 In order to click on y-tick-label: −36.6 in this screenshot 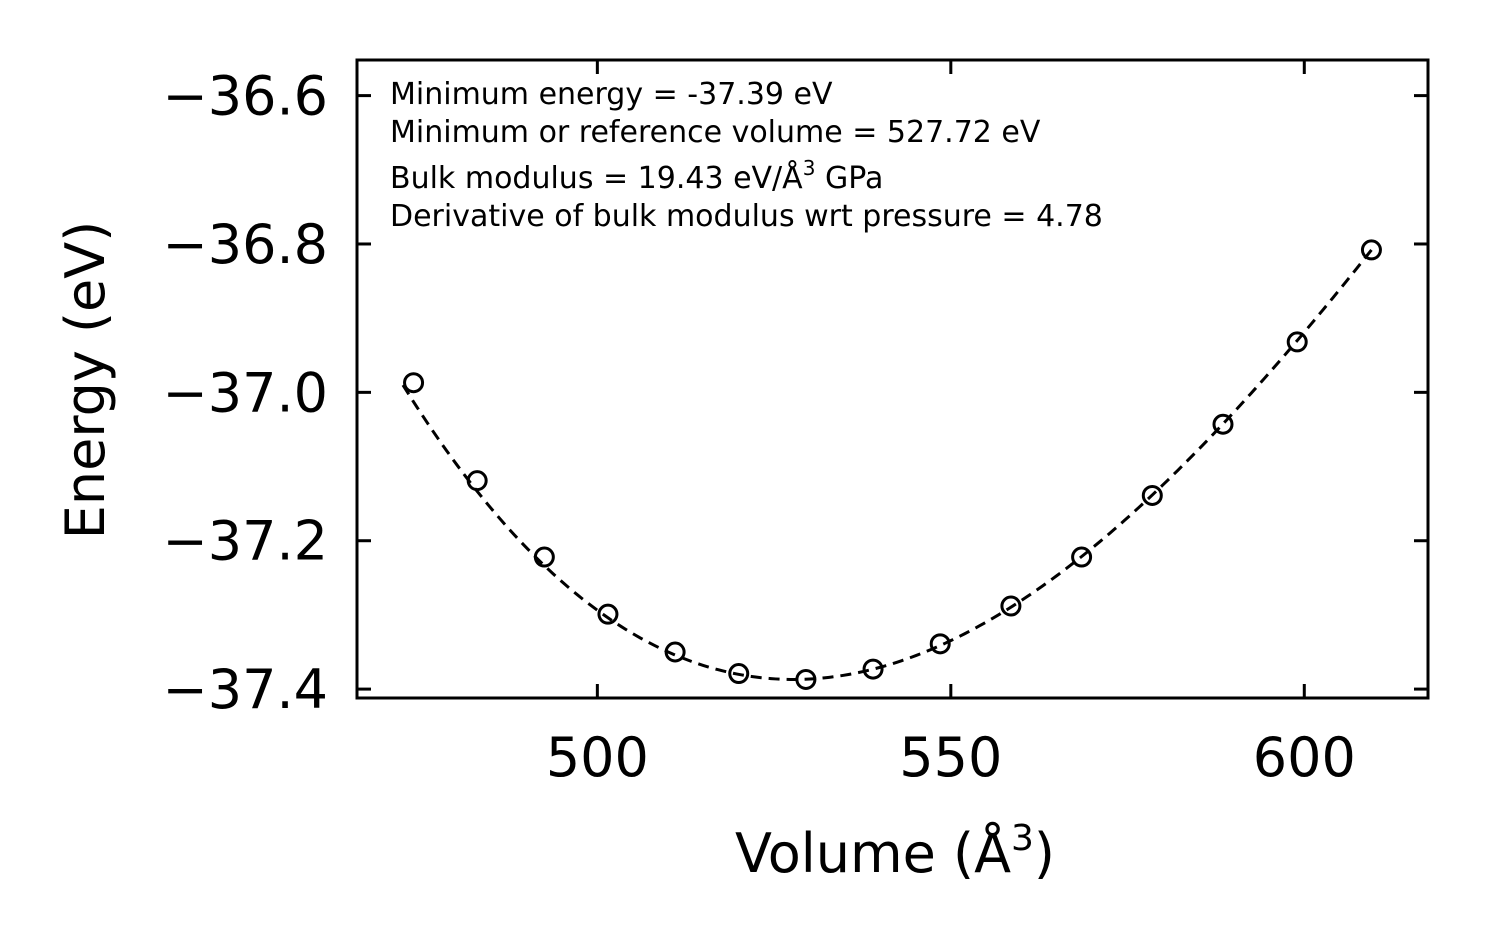, I will do `click(245, 96)`.